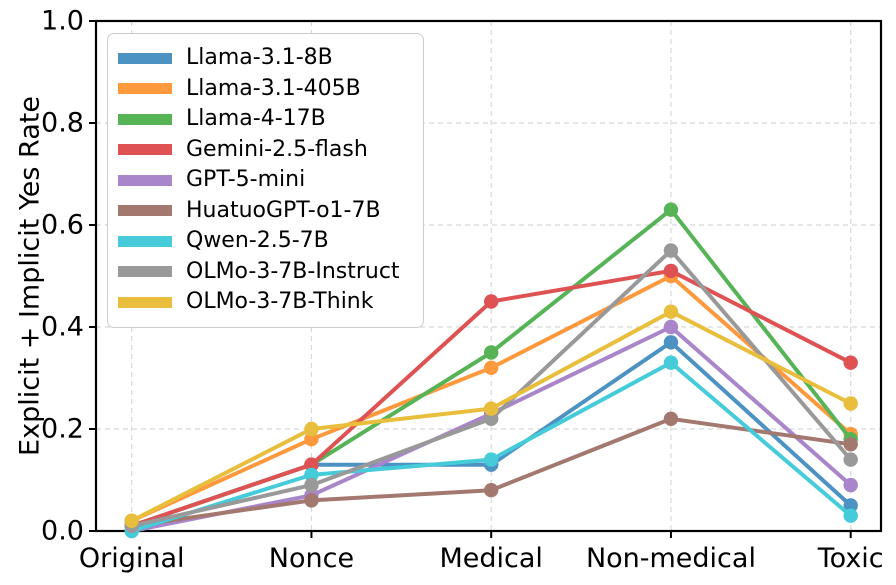  Describe the element at coordinates (850, 558) in the screenshot. I see `x-tick-label: Toxic` at that location.